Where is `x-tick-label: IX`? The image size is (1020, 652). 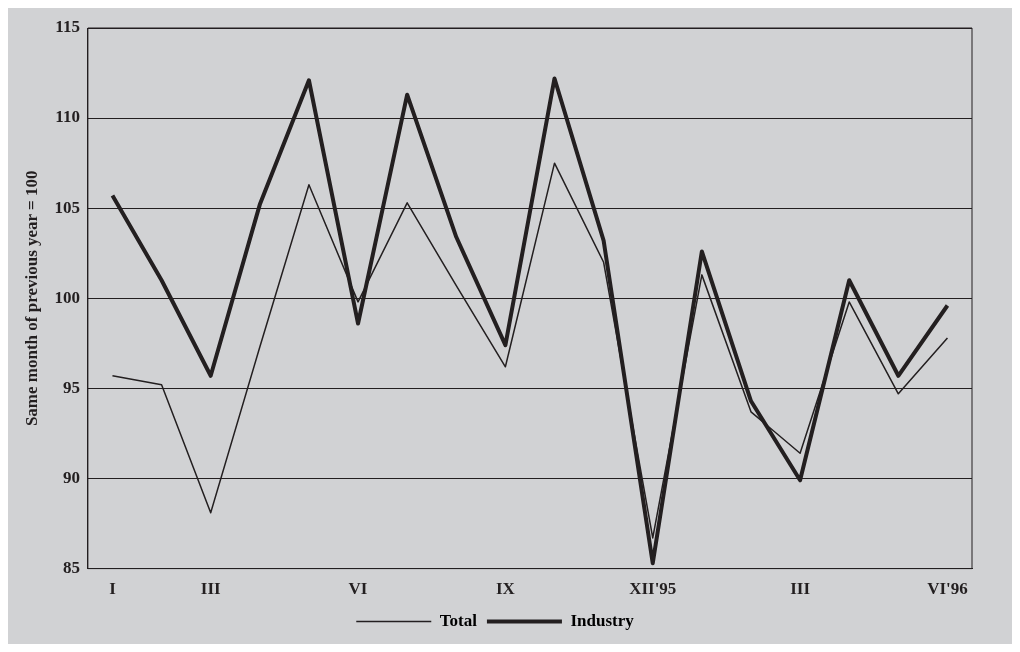
x-tick-label: IX is located at coordinates (505, 589).